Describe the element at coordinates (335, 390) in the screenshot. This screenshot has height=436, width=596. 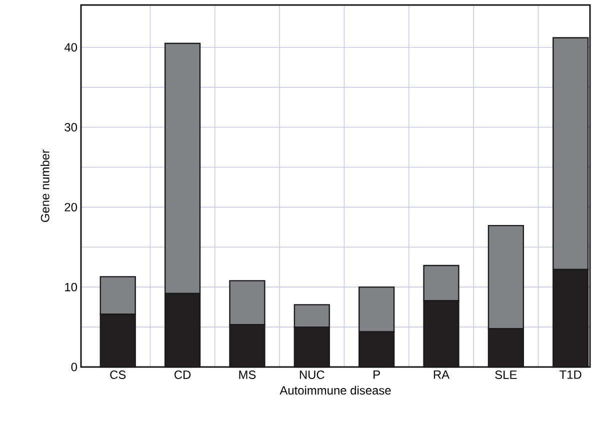
I see `x-axis-title: Autoimmune disease` at that location.